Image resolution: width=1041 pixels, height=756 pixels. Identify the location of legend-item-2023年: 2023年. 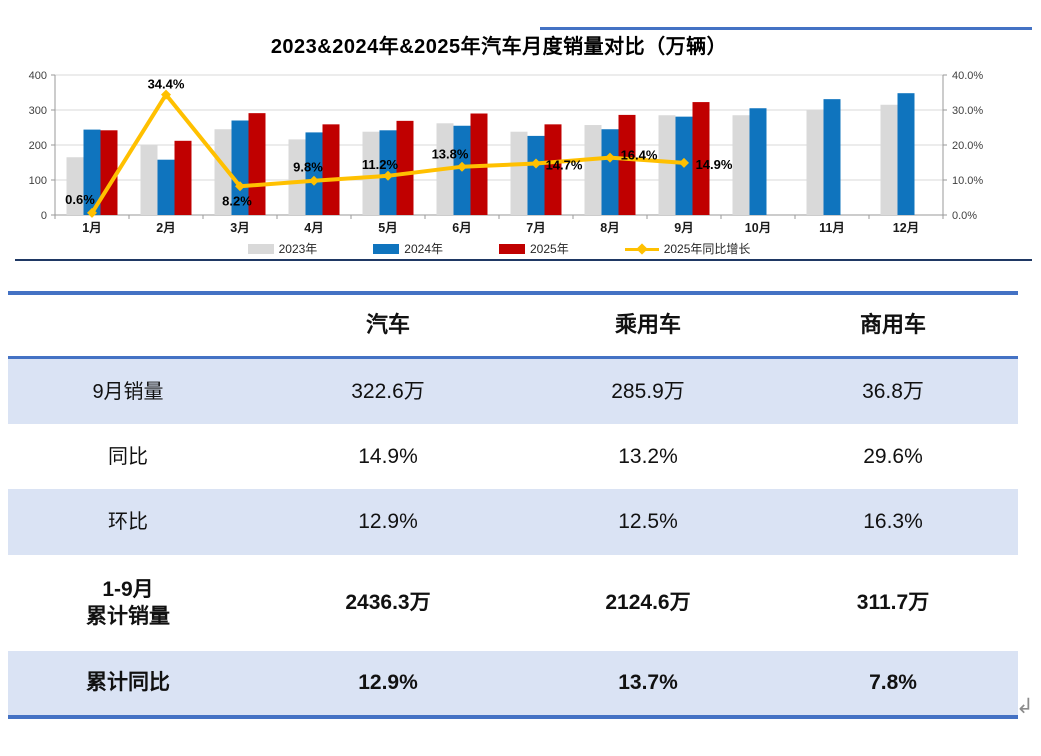
(282, 248).